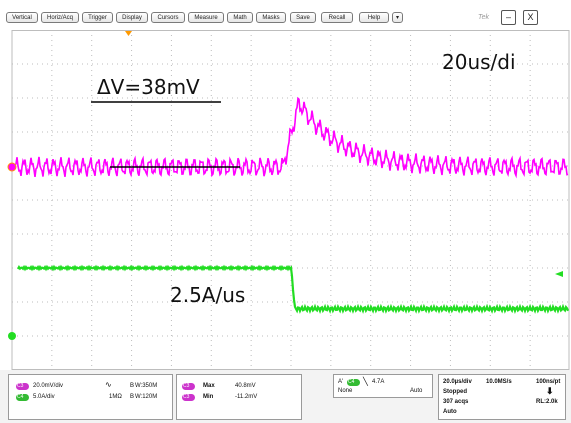 This screenshot has width=571, height=423. What do you see at coordinates (146, 397) in the screenshot?
I see `ch4-bw-value: W:120M` at bounding box center [146, 397].